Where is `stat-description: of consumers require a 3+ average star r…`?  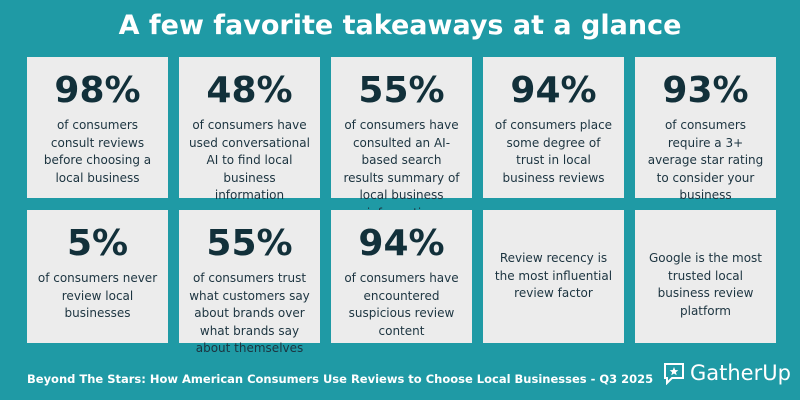 stat-description: of consumers require a 3+ average star r… is located at coordinates (705, 160).